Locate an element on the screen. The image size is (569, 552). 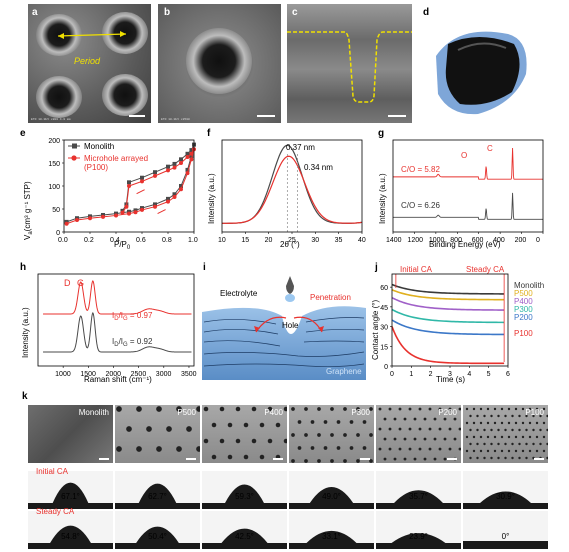
series-label-j: P200 is located at coordinates (523, 317).